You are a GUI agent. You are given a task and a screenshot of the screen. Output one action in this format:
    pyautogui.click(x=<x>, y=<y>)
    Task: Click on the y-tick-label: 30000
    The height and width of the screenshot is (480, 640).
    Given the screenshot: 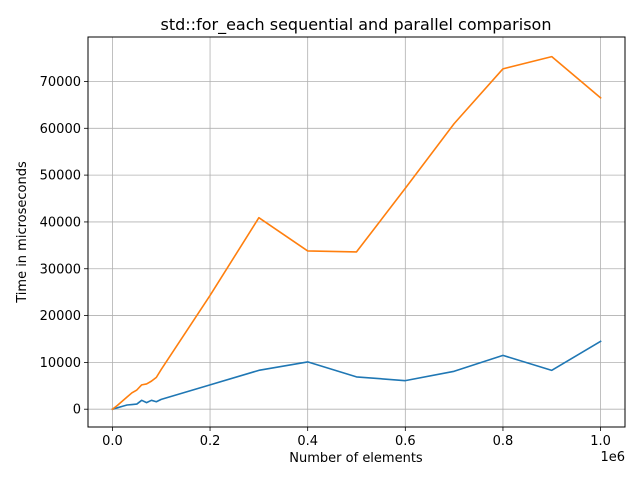 What is the action you would take?
    pyautogui.click(x=60, y=269)
    